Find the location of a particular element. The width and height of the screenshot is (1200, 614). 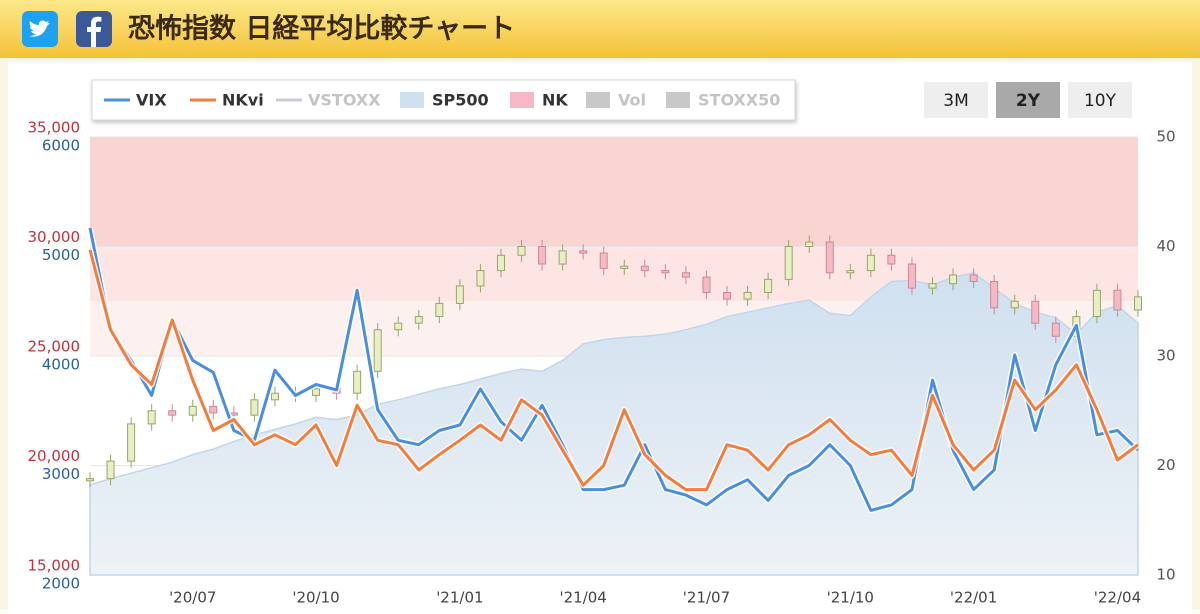

legend-label: SP500 is located at coordinates (460, 100).